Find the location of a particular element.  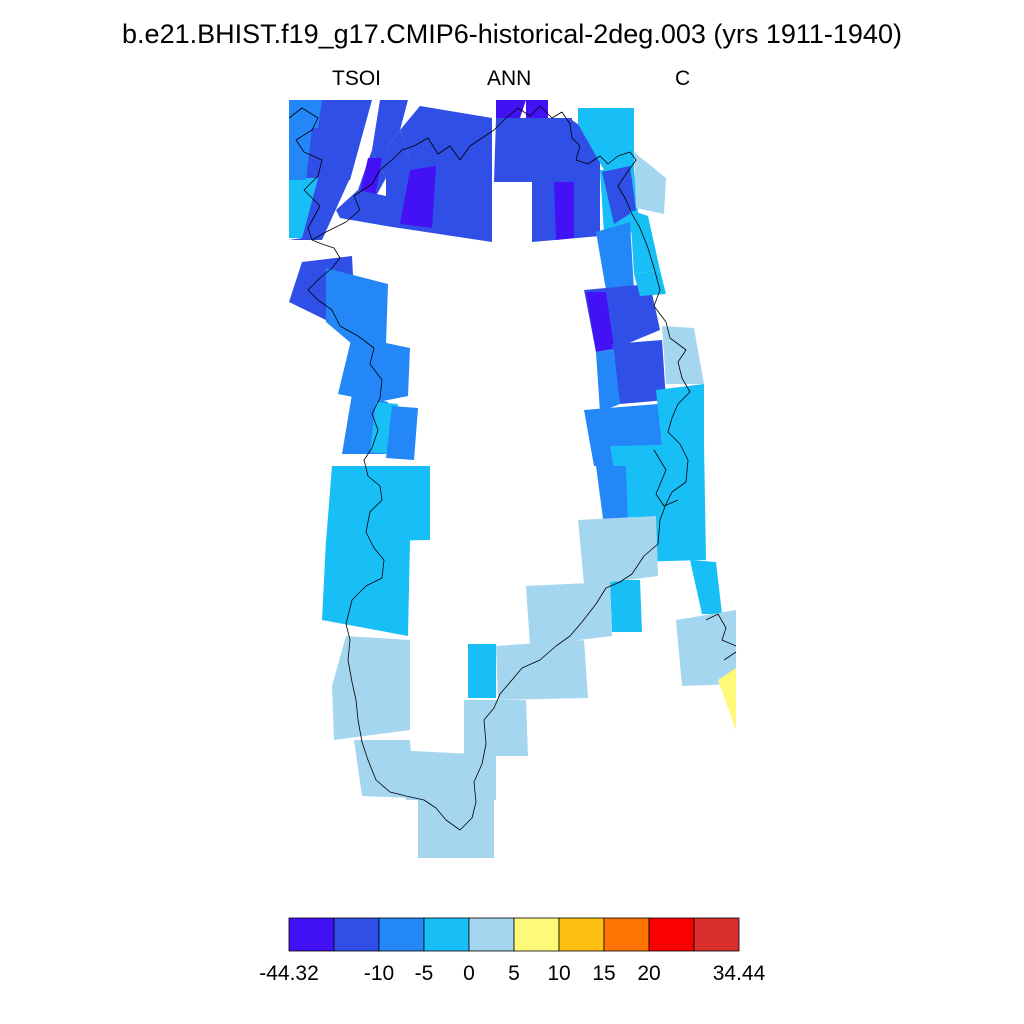

colorbar-tick-label: -10 is located at coordinates (379, 973).